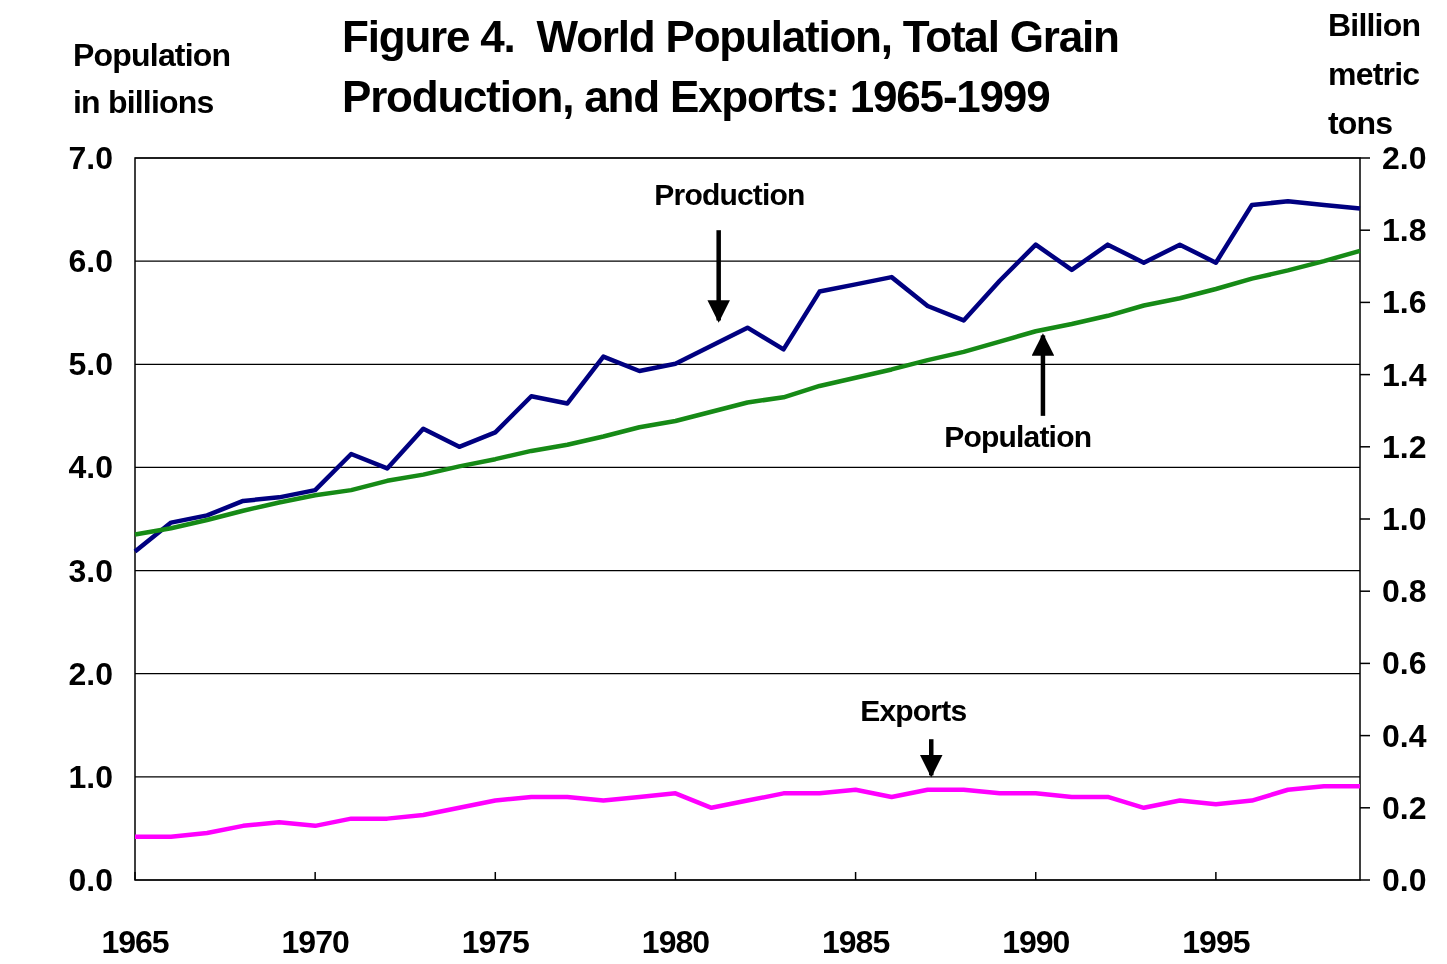  I want to click on y-tick-label: 7.0, so click(90, 158).